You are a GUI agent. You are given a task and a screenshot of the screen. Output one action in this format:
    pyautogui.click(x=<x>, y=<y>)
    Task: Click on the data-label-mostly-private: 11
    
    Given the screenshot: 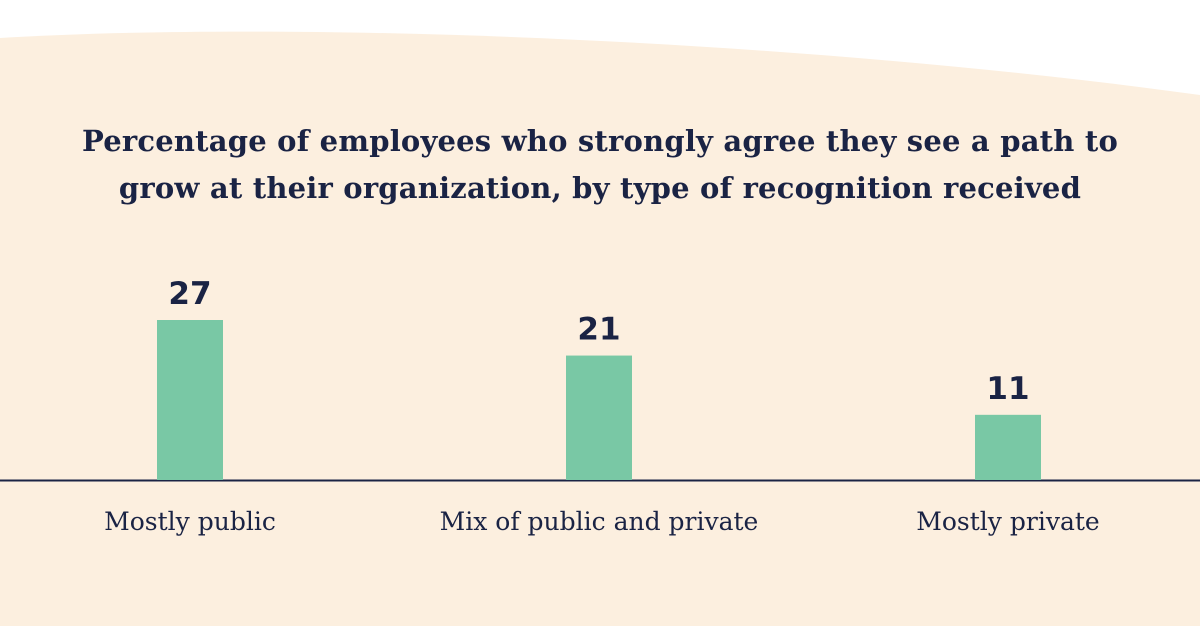 What is the action you would take?
    pyautogui.click(x=1007, y=389)
    